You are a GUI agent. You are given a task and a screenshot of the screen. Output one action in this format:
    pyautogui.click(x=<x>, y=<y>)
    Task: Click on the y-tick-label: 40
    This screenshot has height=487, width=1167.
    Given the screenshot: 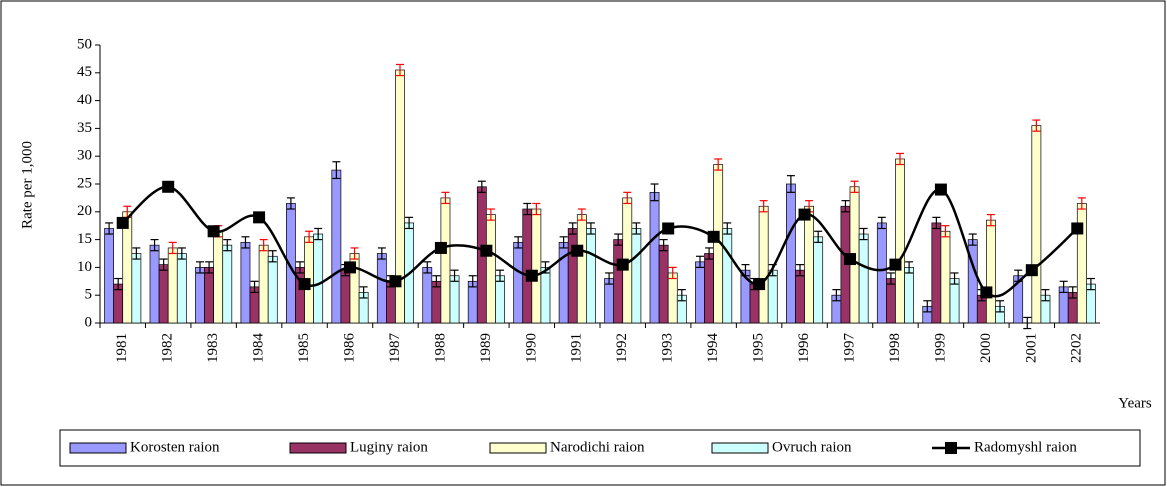 What is the action you would take?
    pyautogui.click(x=84, y=100)
    